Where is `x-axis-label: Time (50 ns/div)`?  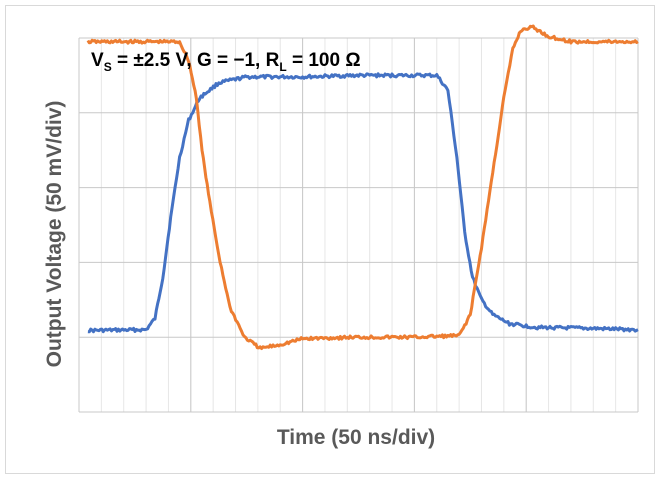
x-axis-label: Time (50 ns/div) is located at coordinates (356, 437).